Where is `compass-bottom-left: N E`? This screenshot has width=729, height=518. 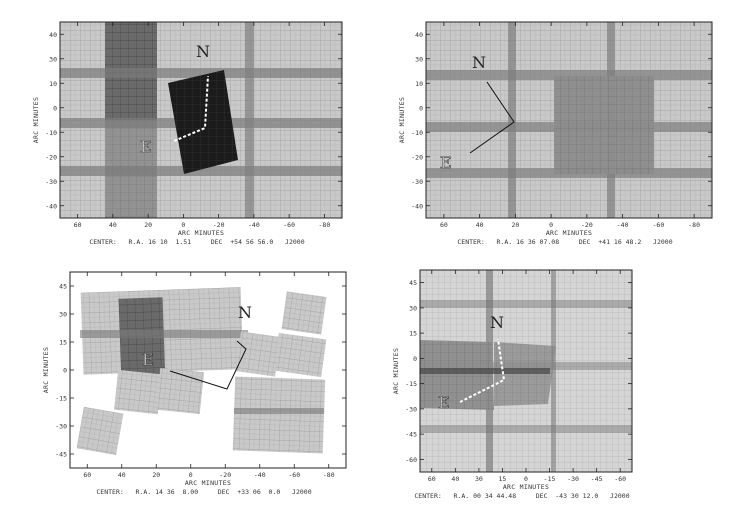
compass-bottom-left: N E is located at coordinates (197, 346).